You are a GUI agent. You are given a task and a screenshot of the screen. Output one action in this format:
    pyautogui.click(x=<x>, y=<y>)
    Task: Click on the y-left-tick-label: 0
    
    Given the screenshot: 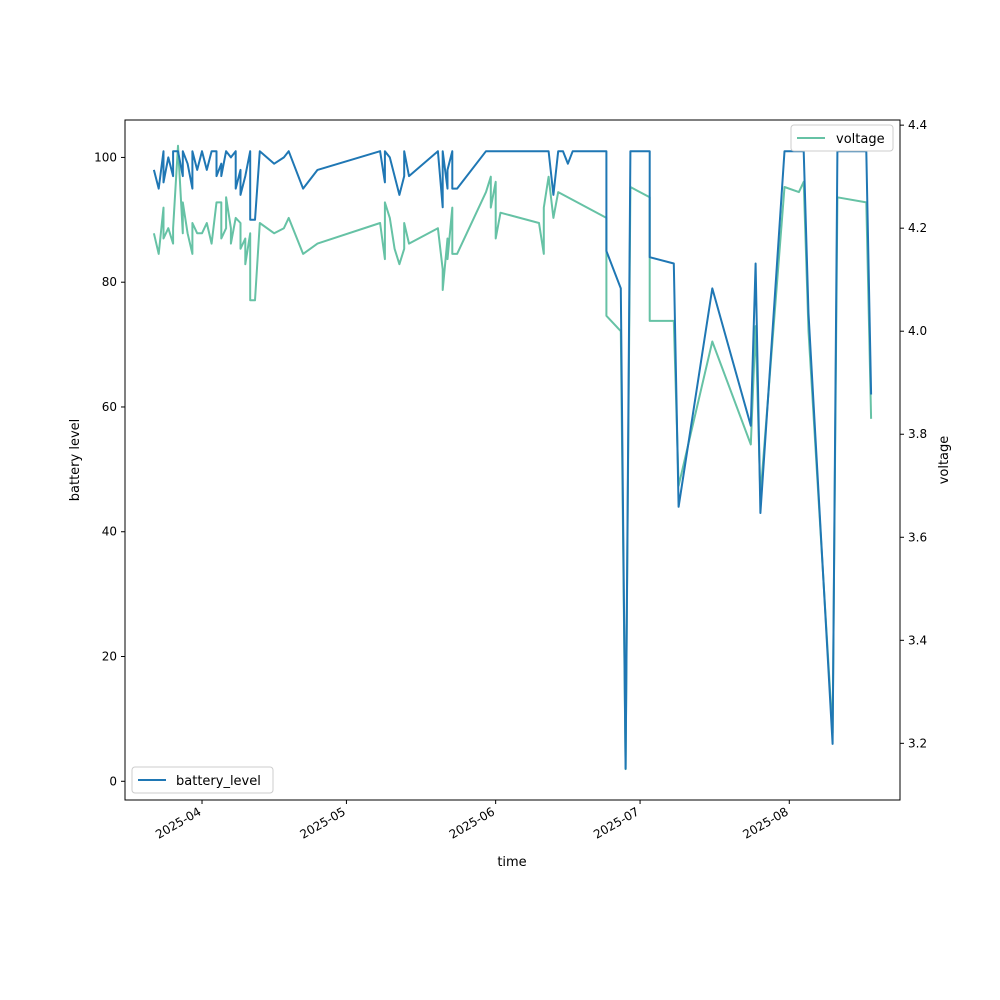 What is the action you would take?
    pyautogui.click(x=113, y=781)
    